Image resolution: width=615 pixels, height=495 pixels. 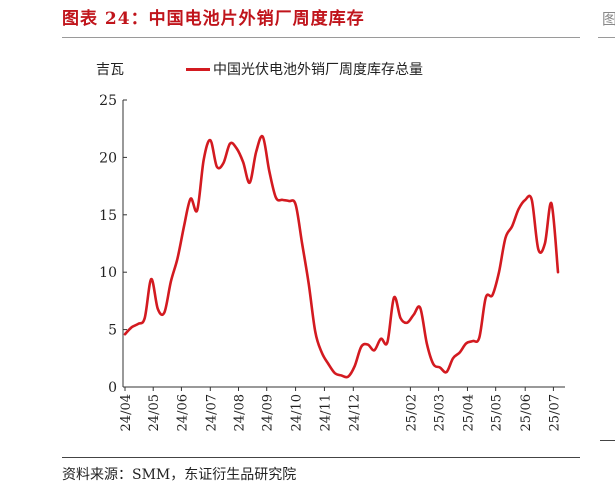 What do you see at coordinates (110, 70) in the screenshot?
I see `y-axis-unit-label: 吉瓦` at bounding box center [110, 70].